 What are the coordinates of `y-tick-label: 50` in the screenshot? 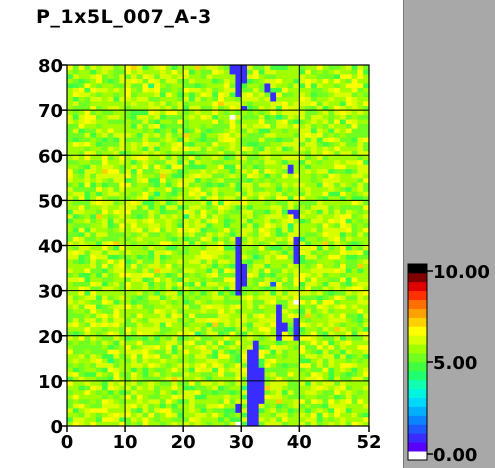 It's located at (50, 201).